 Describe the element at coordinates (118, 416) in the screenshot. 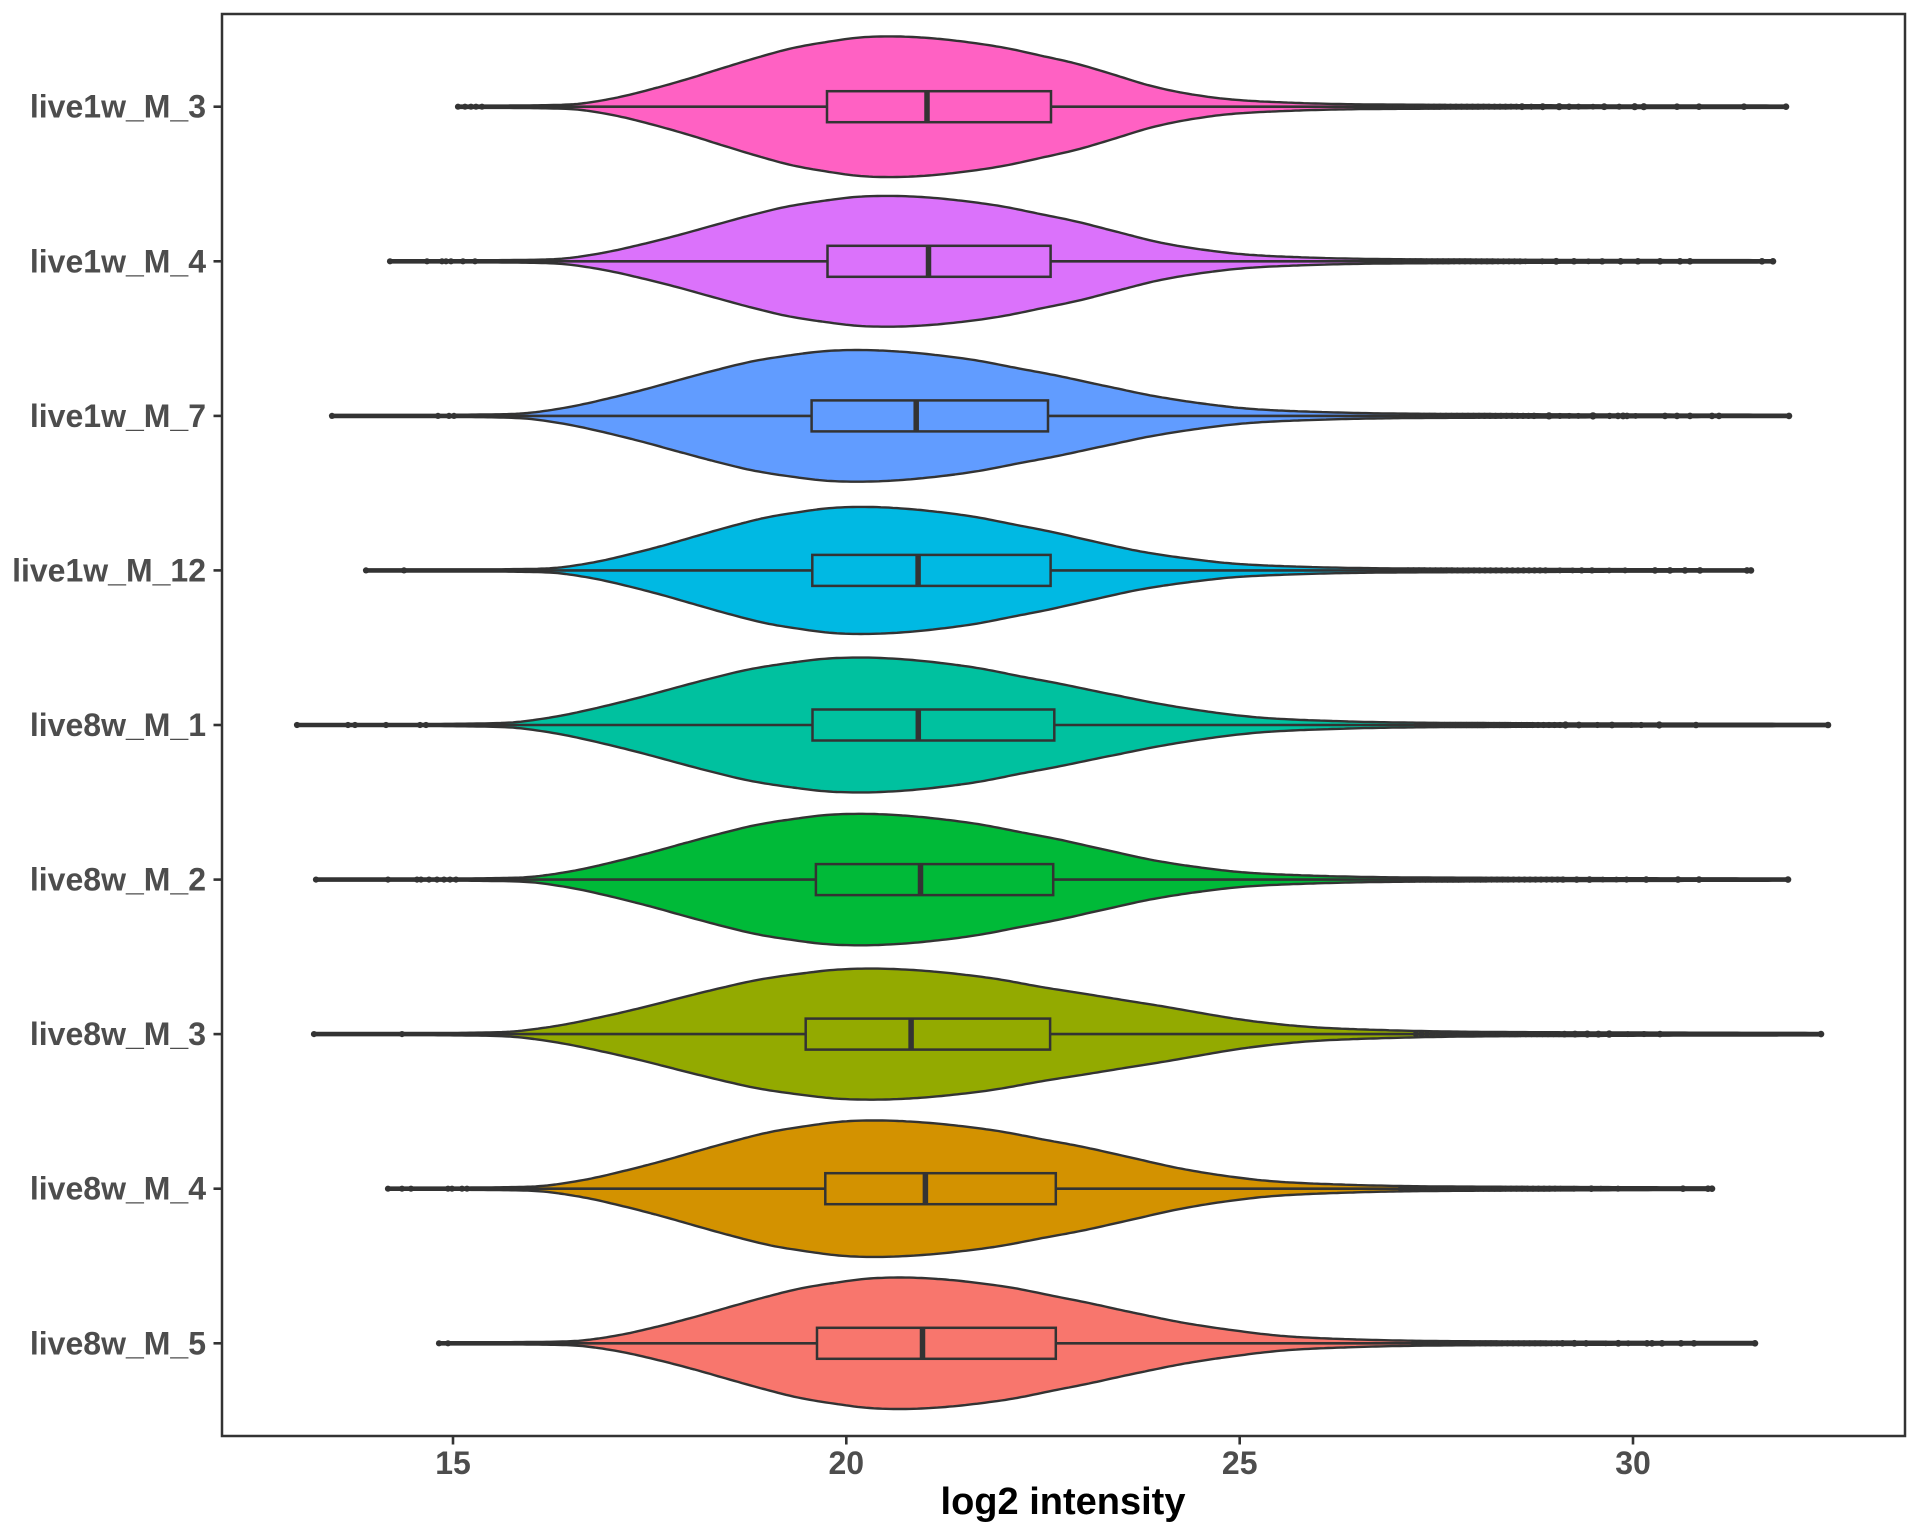

I see `svg-text: live1w_M_7` at that location.